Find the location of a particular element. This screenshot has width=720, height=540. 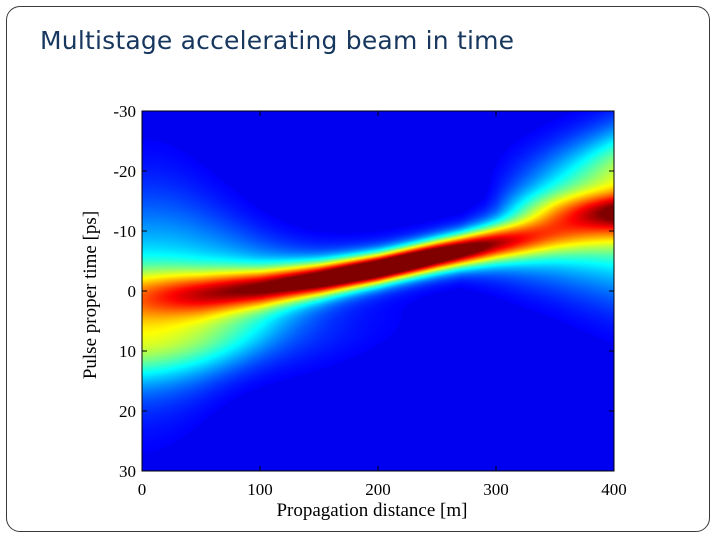

y-tick-label: 20 is located at coordinates (127, 411).